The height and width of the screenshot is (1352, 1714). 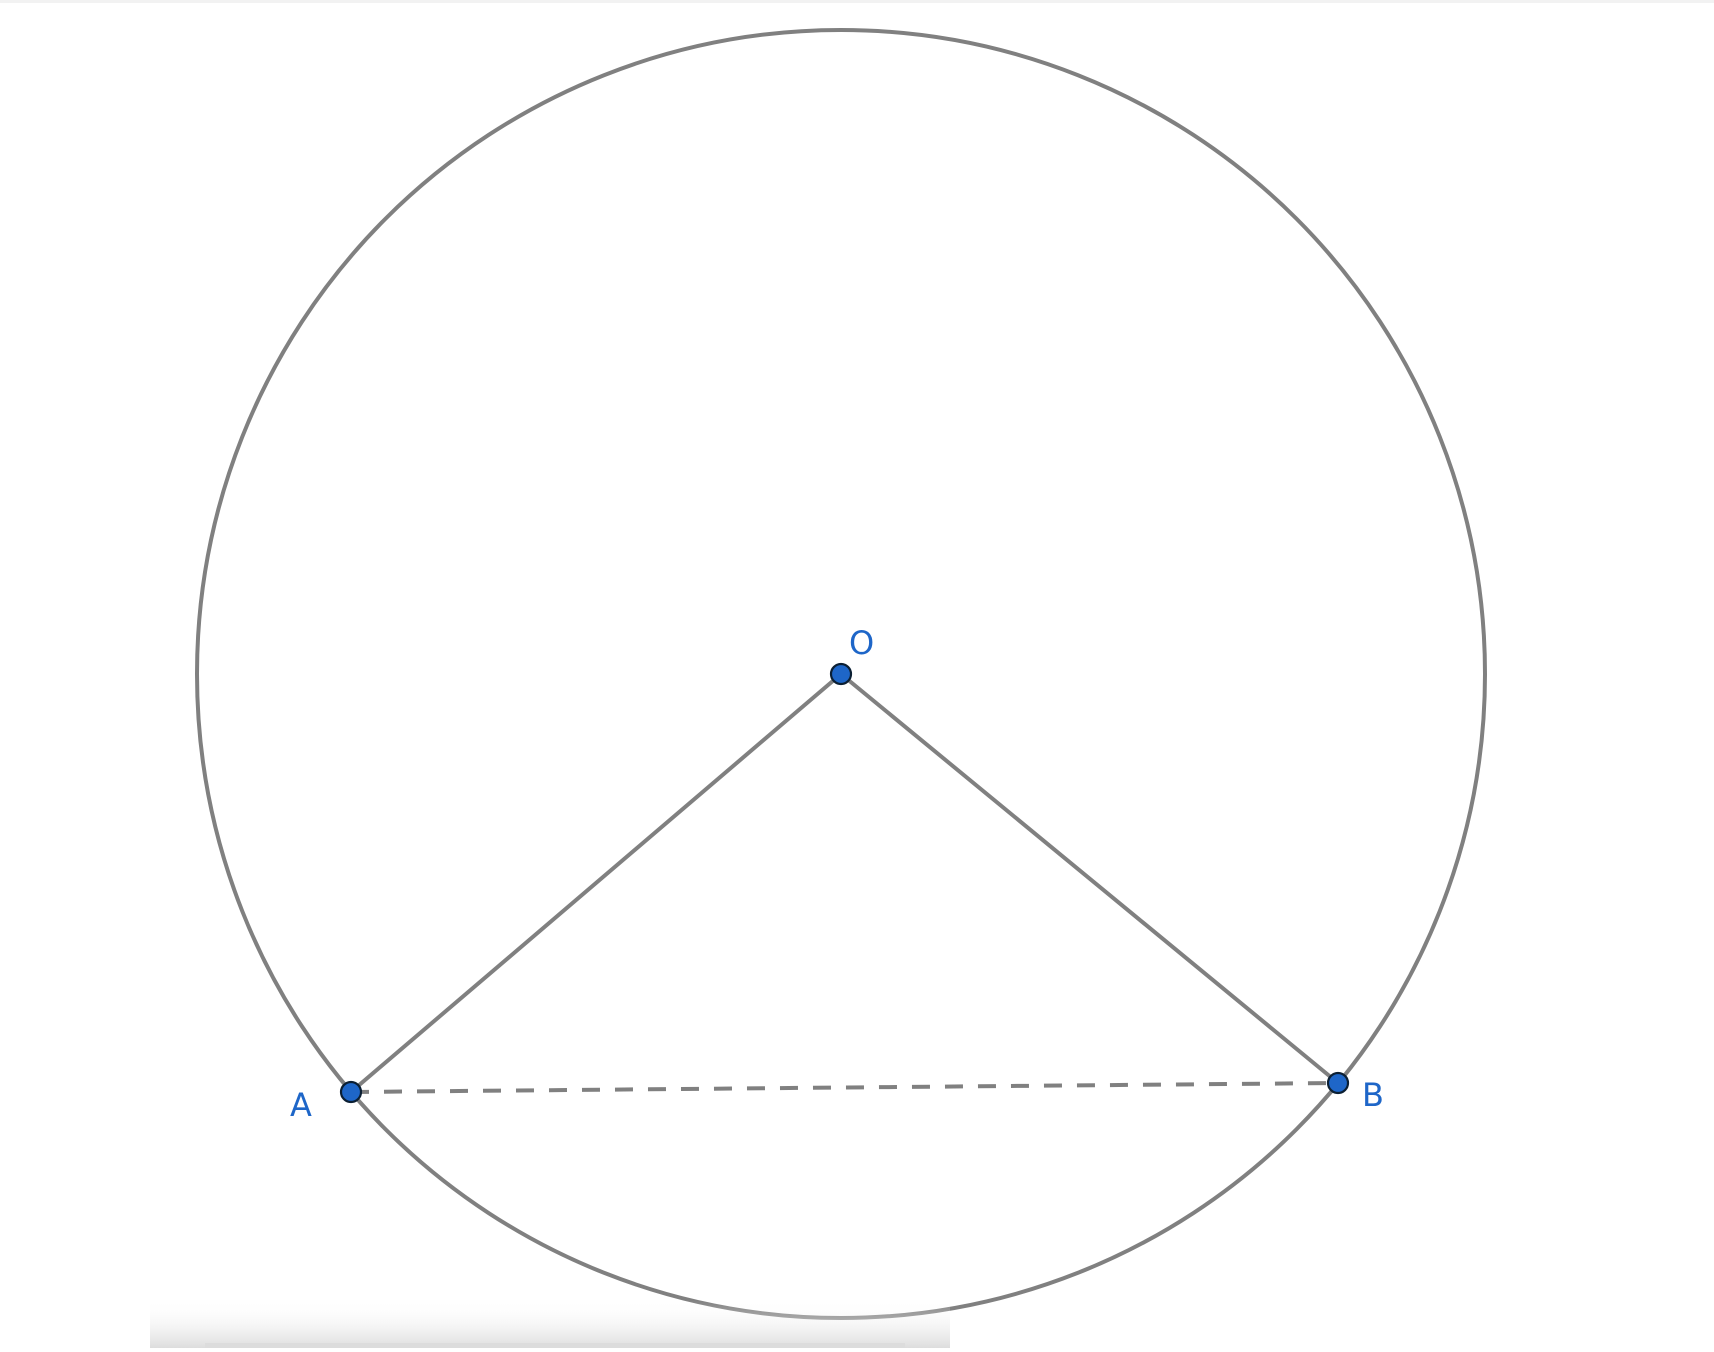 I want to click on point-b, so click(x=1338, y=1083).